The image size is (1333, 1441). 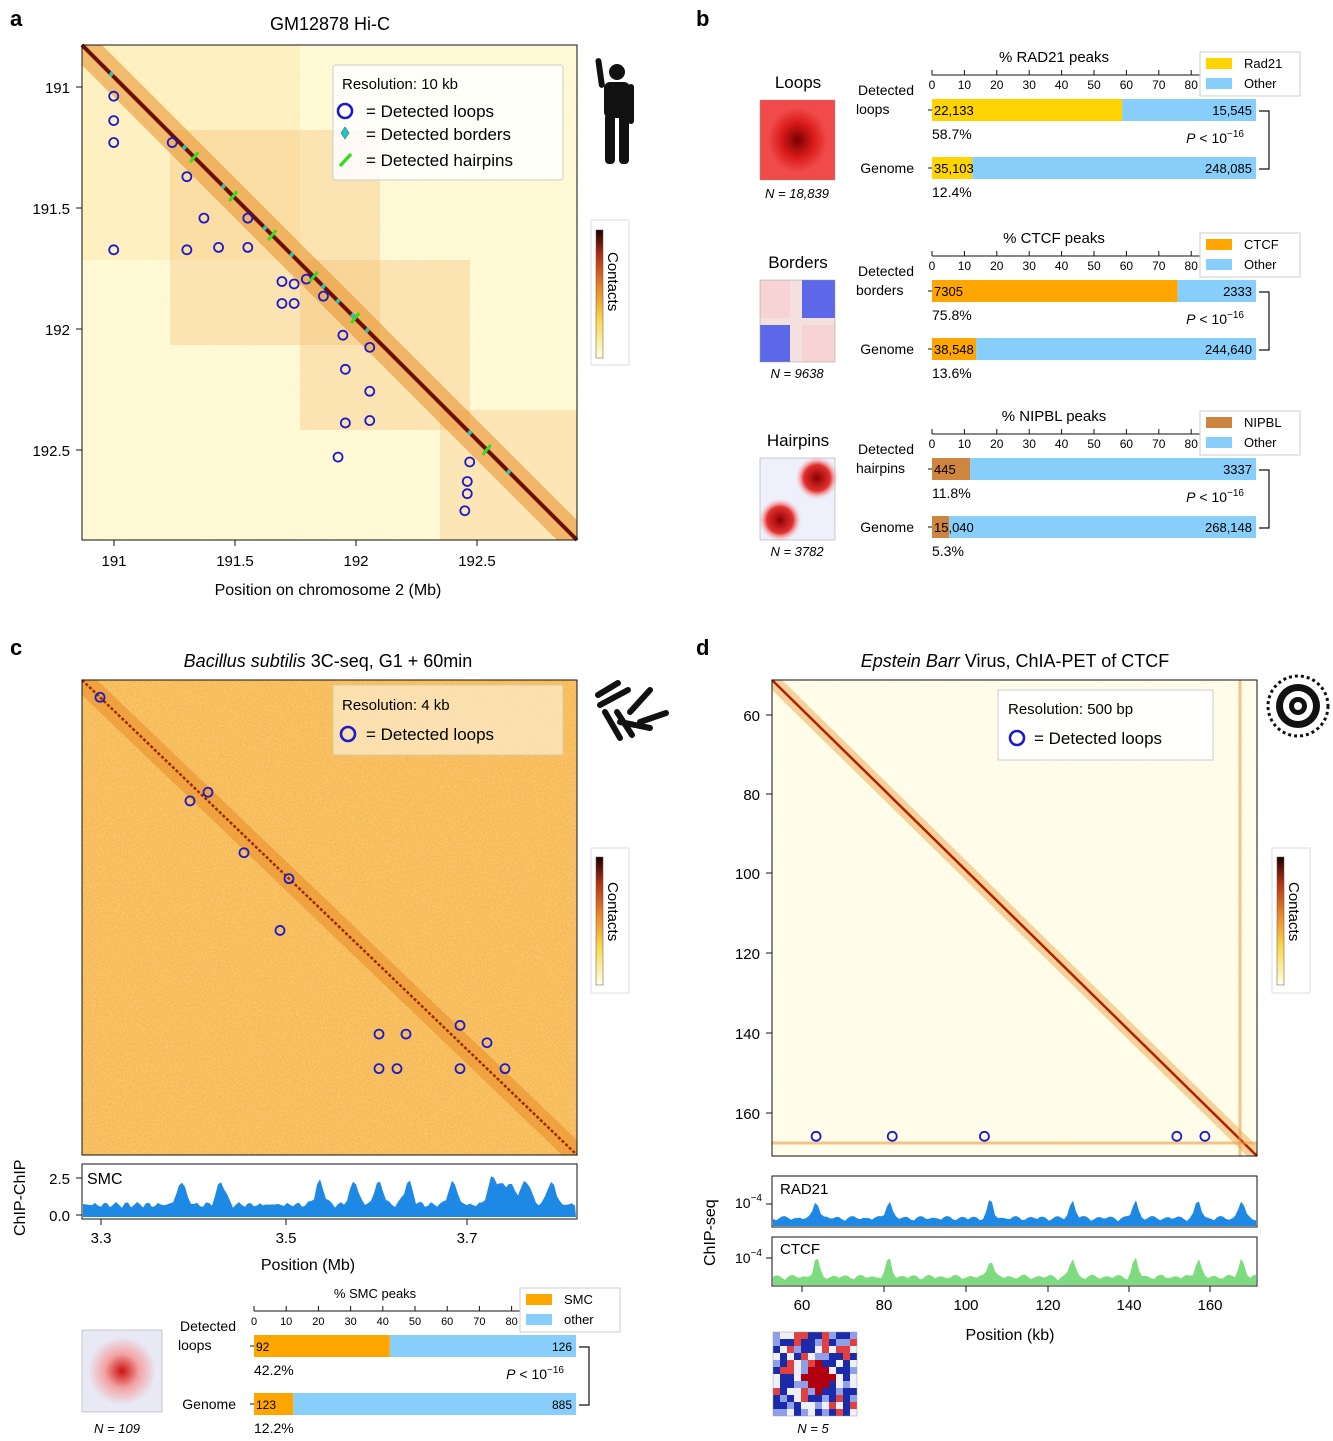 What do you see at coordinates (1228, 168) in the screenshot?
I see `bar-other-value: 248,085` at bounding box center [1228, 168].